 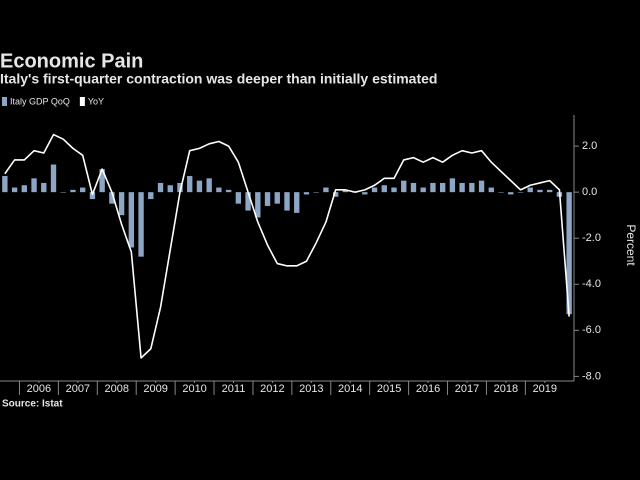 What do you see at coordinates (589, 192) in the screenshot?
I see `y-tick-label: 0.0` at bounding box center [589, 192].